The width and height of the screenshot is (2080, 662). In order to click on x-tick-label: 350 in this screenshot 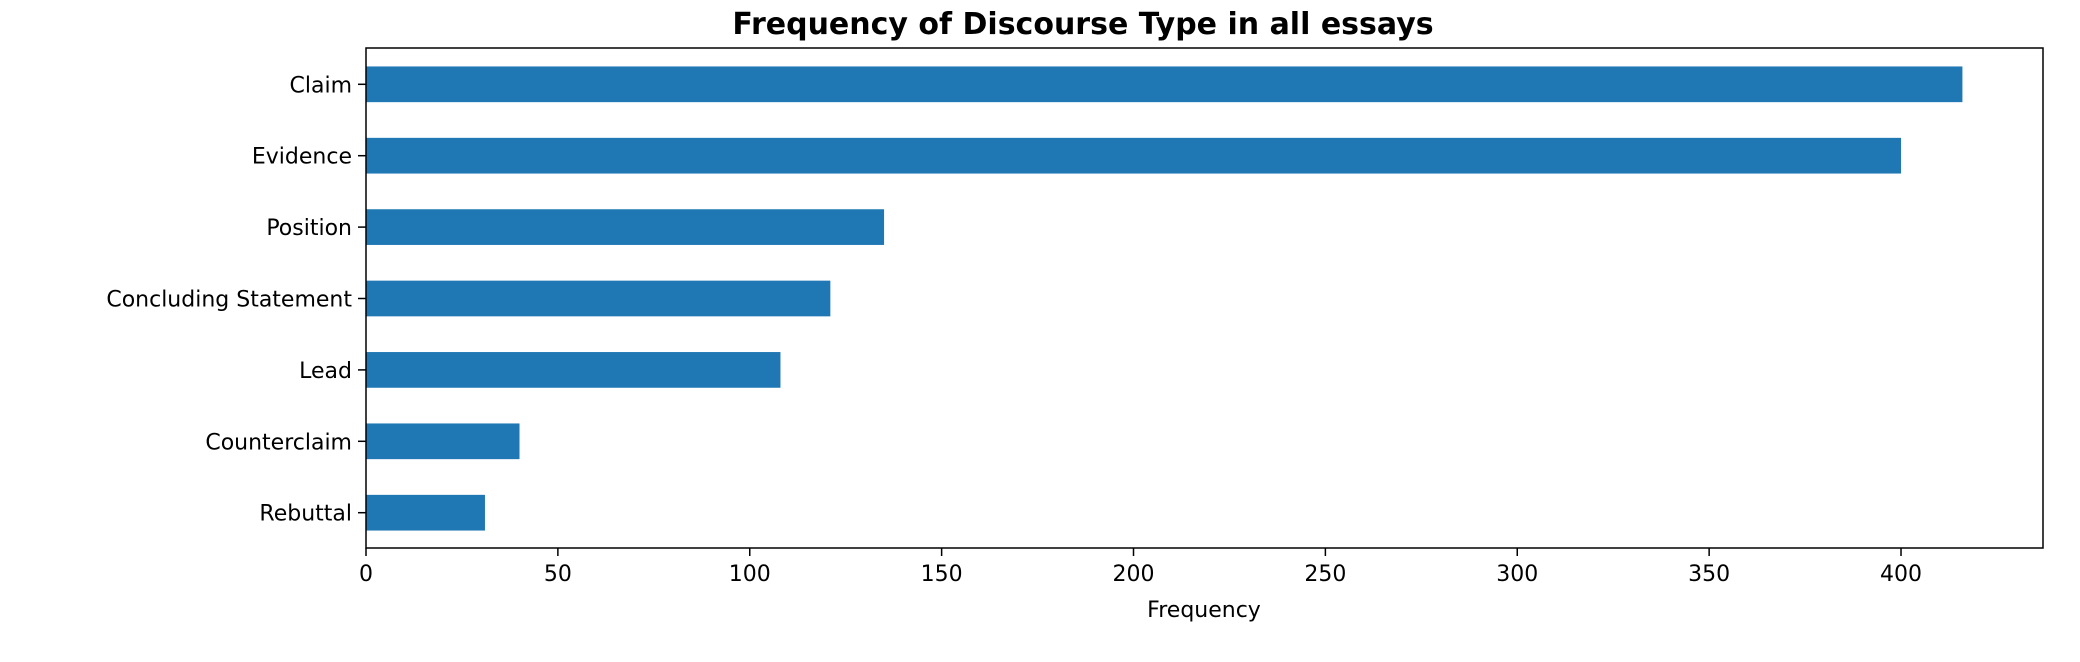, I will do `click(1709, 574)`.